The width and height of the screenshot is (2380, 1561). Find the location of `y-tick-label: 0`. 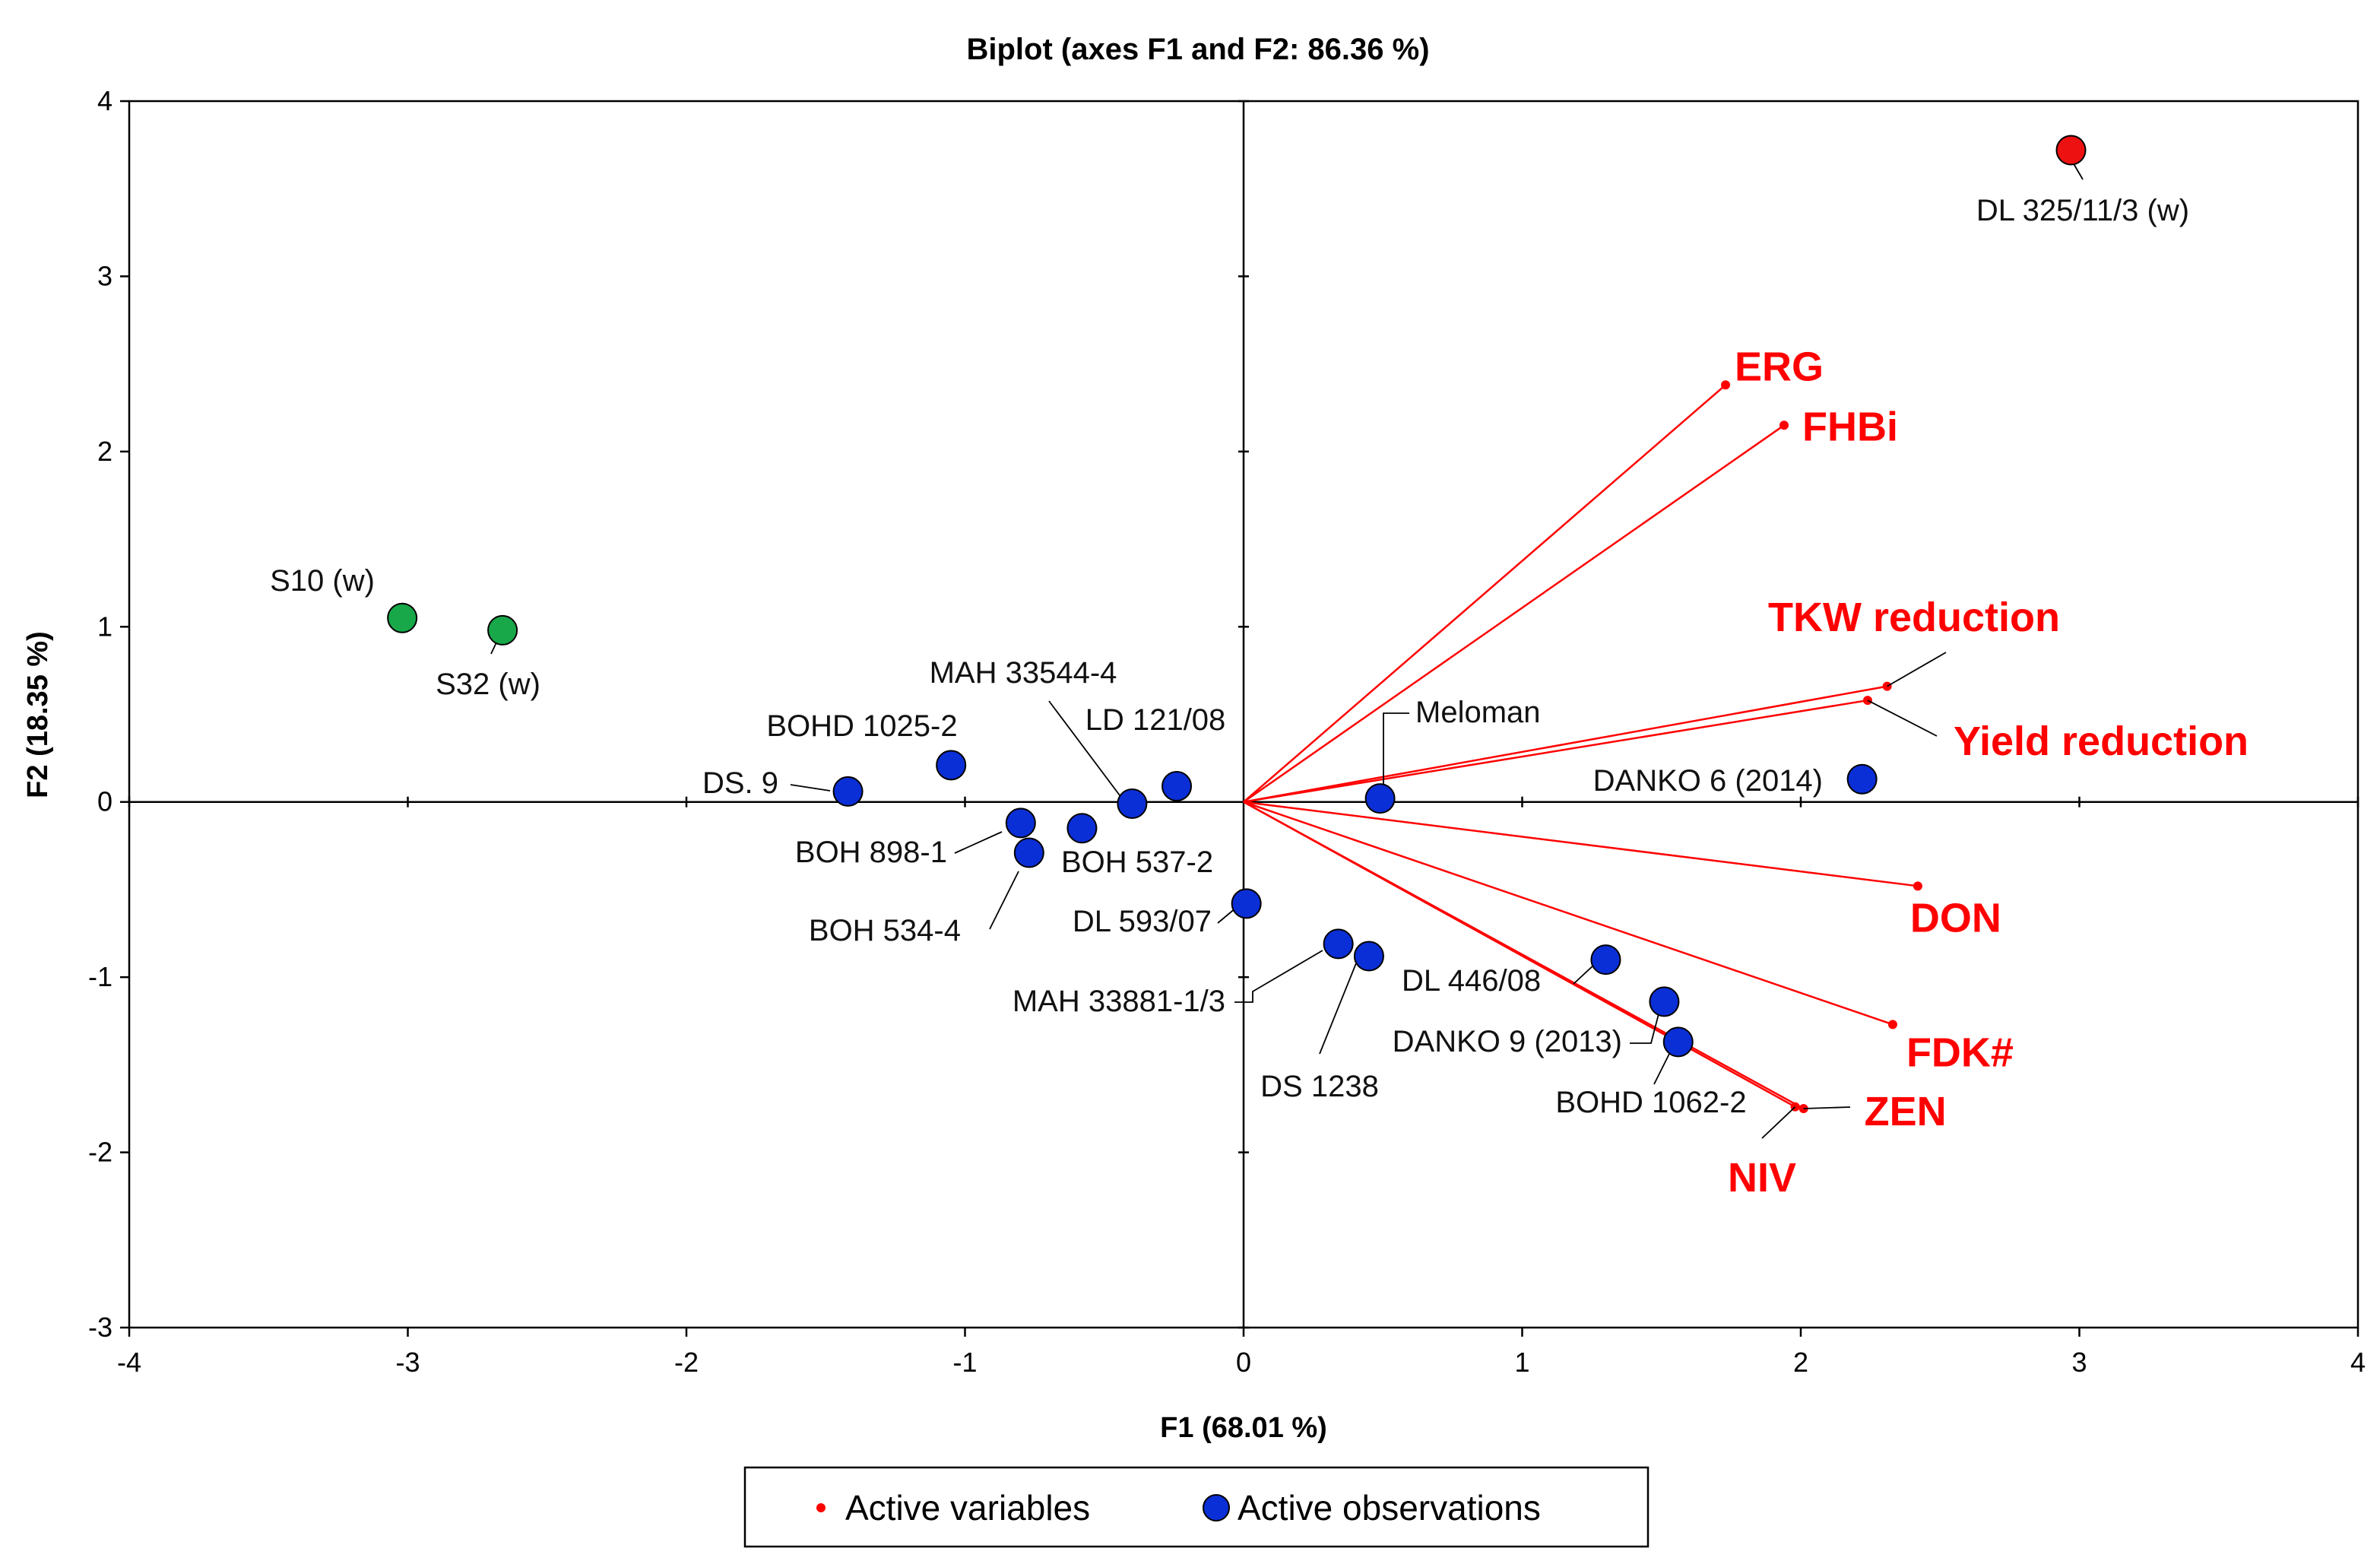

y-tick-label: 0 is located at coordinates (105, 801).